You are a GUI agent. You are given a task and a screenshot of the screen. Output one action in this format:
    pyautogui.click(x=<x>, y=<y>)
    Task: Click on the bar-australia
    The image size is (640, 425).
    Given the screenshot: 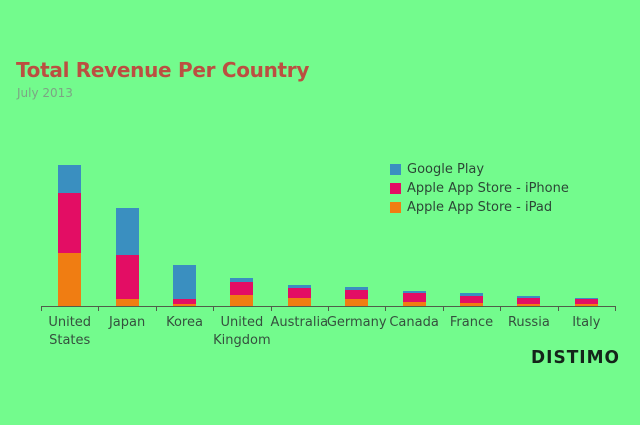 What is the action you would take?
    pyautogui.click(x=299, y=295)
    